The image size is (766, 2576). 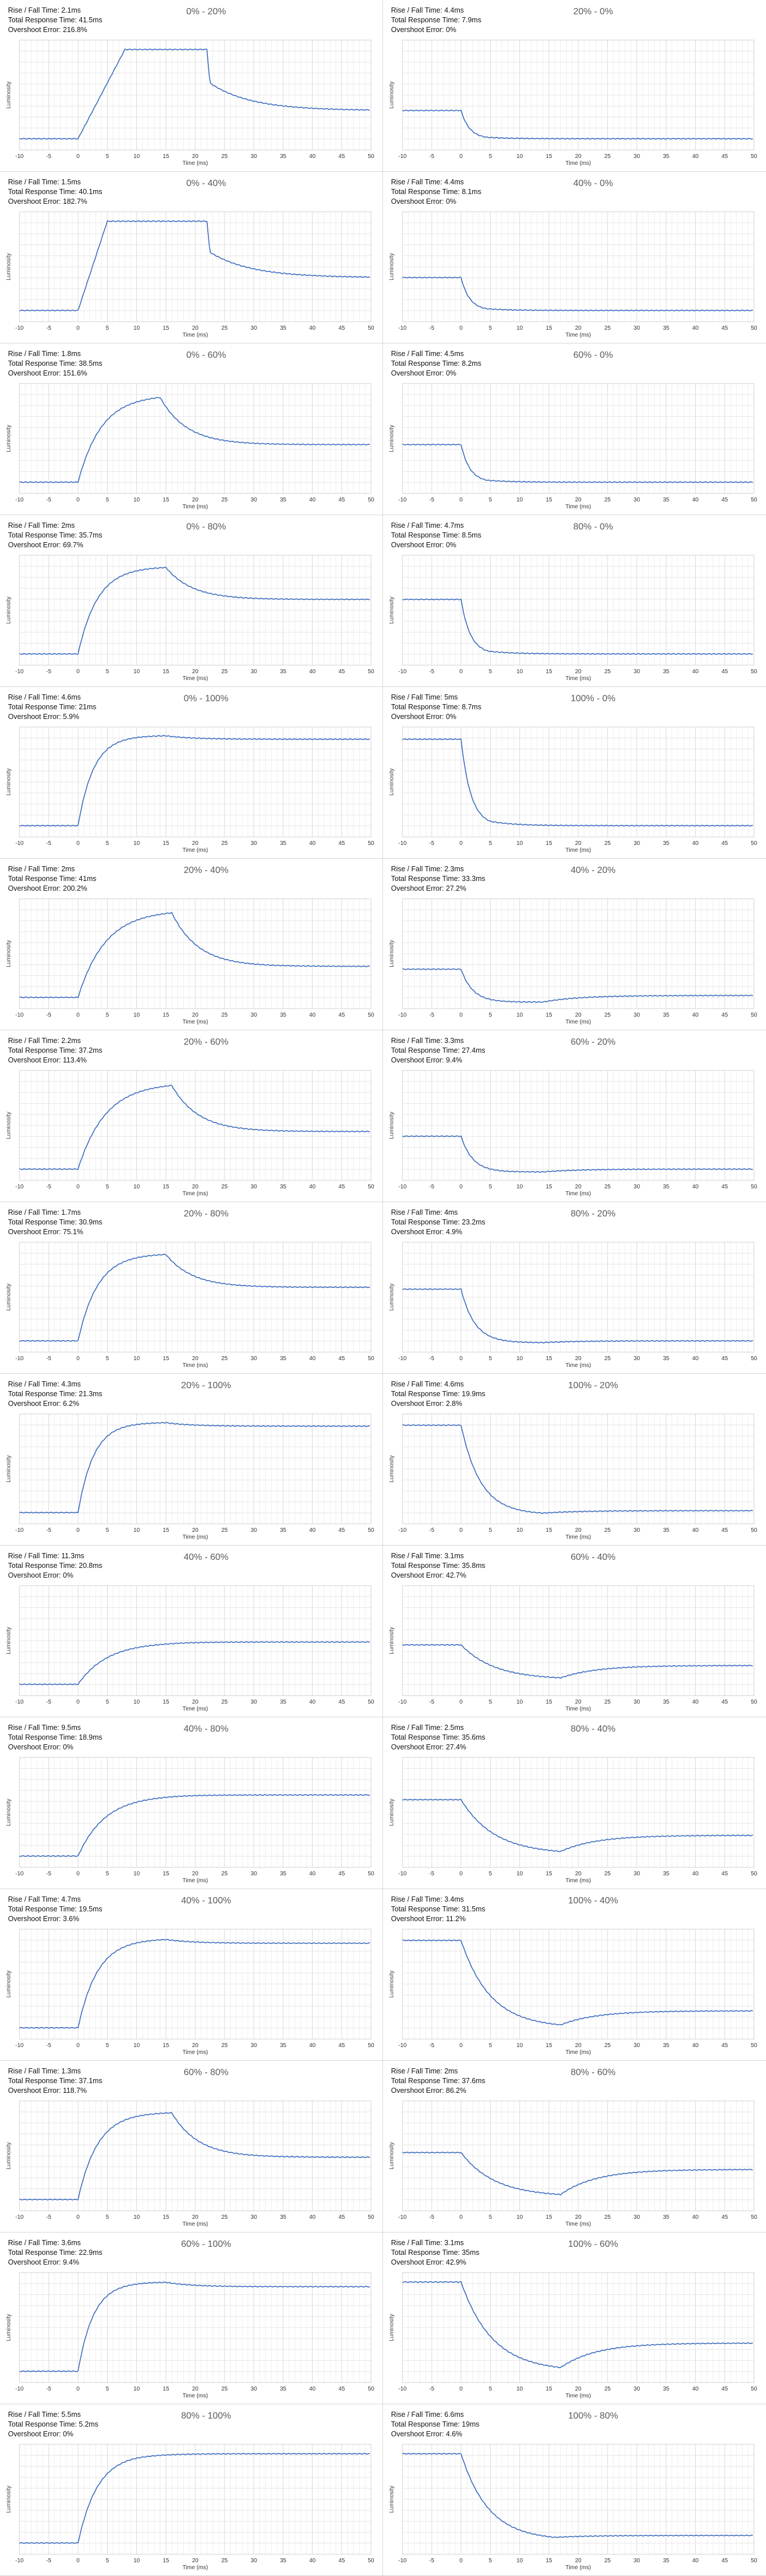 What do you see at coordinates (41, 869) in the screenshot?
I see `stat-rise: Rise / Fall Time: 2ms` at bounding box center [41, 869].